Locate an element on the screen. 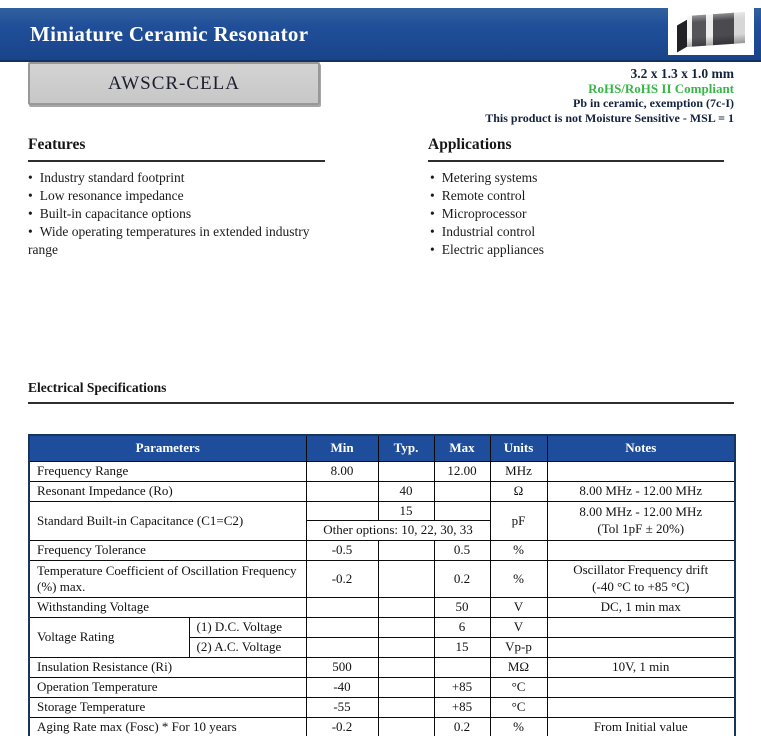 This screenshot has height=736, width=761. units-cell: Ω is located at coordinates (518, 491).